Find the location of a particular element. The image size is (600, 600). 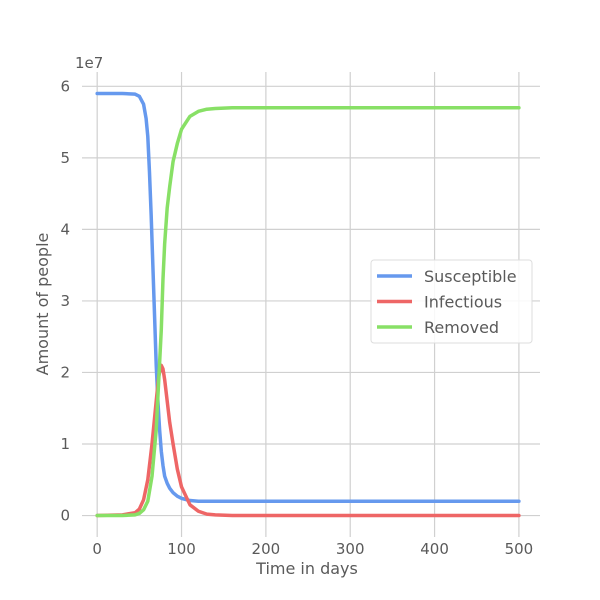

y-axis-label: Amount of people is located at coordinates (42, 304).